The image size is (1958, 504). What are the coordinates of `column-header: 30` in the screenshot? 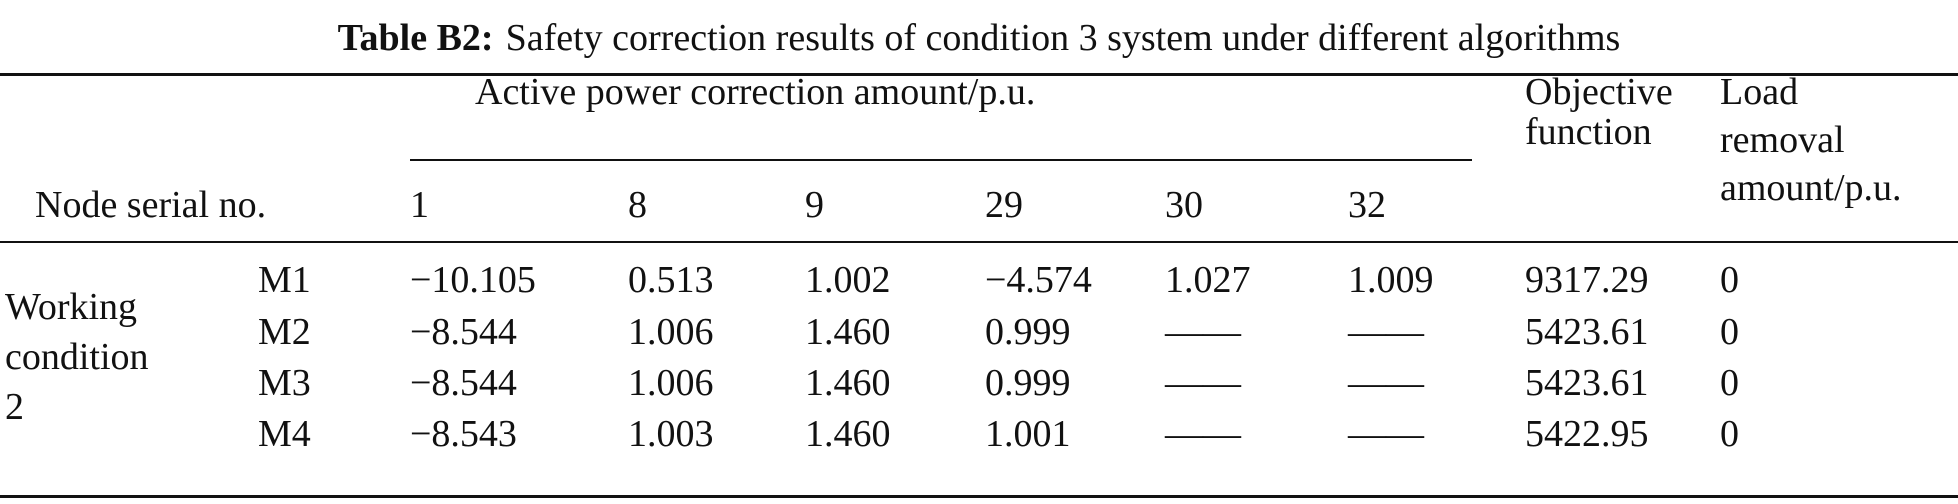 It's located at (1184, 205).